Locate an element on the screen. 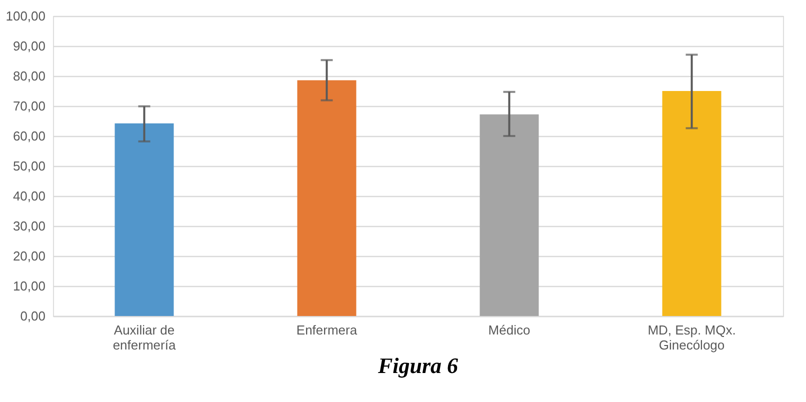  x-tick-label: Enfermera is located at coordinates (327, 330).